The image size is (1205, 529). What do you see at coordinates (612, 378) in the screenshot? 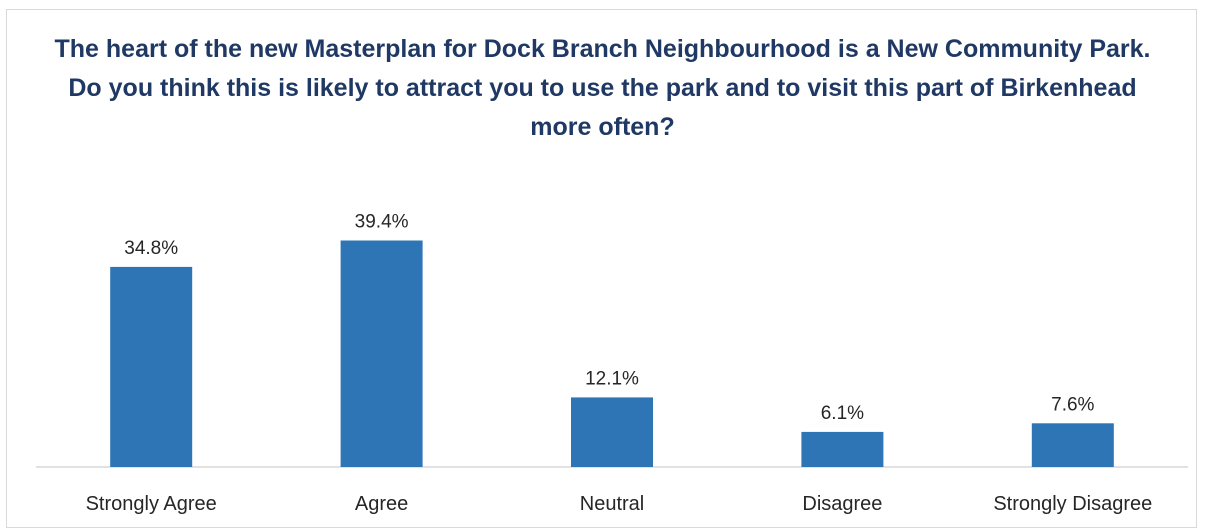
I see `data-label-neutral: 12.1%` at bounding box center [612, 378].